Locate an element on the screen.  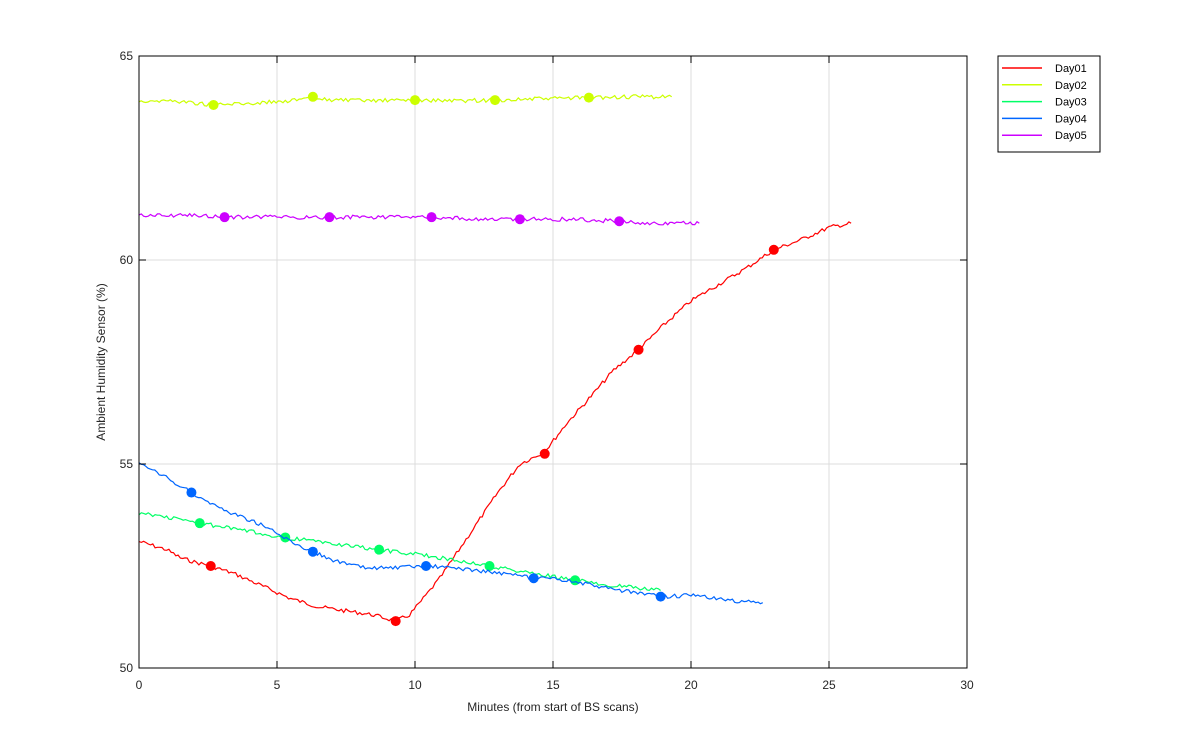
series-line-day02 is located at coordinates (405, 100).